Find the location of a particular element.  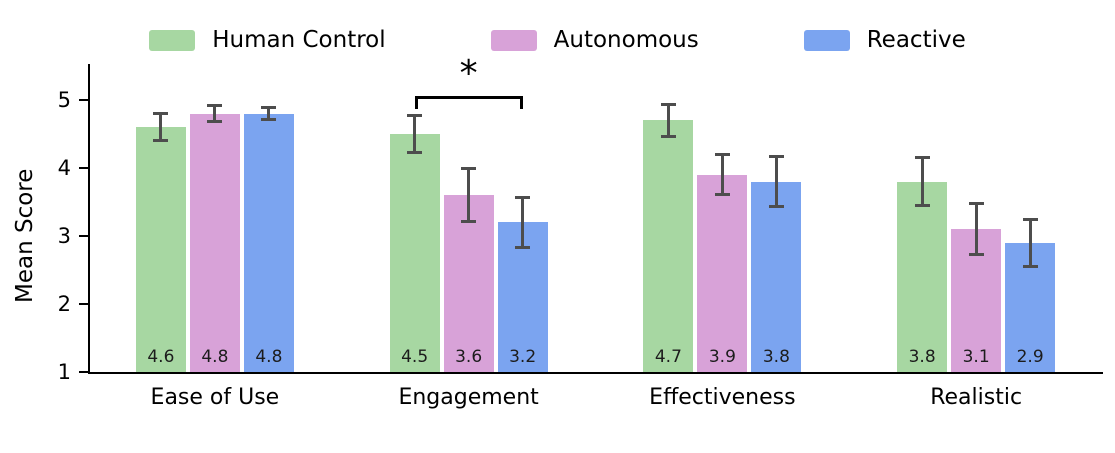

bar-value-label: 4.5 is located at coordinates (415, 357).